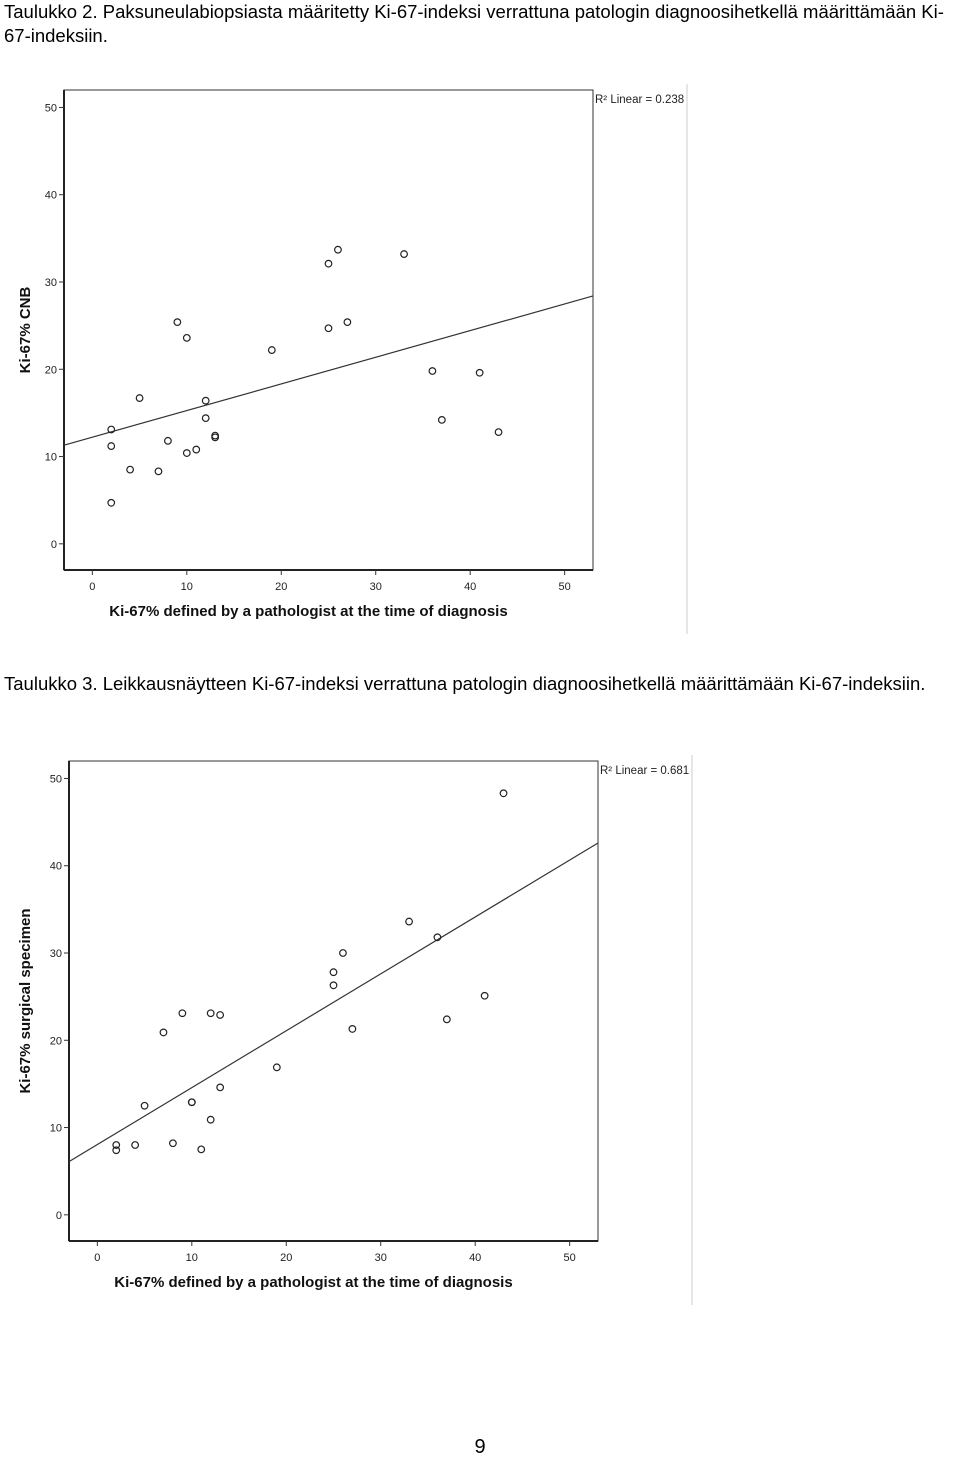 This screenshot has height=1459, width=960. Describe the element at coordinates (644, 771) in the screenshot. I see `r2-label: R² Linear = 0.681` at that location.